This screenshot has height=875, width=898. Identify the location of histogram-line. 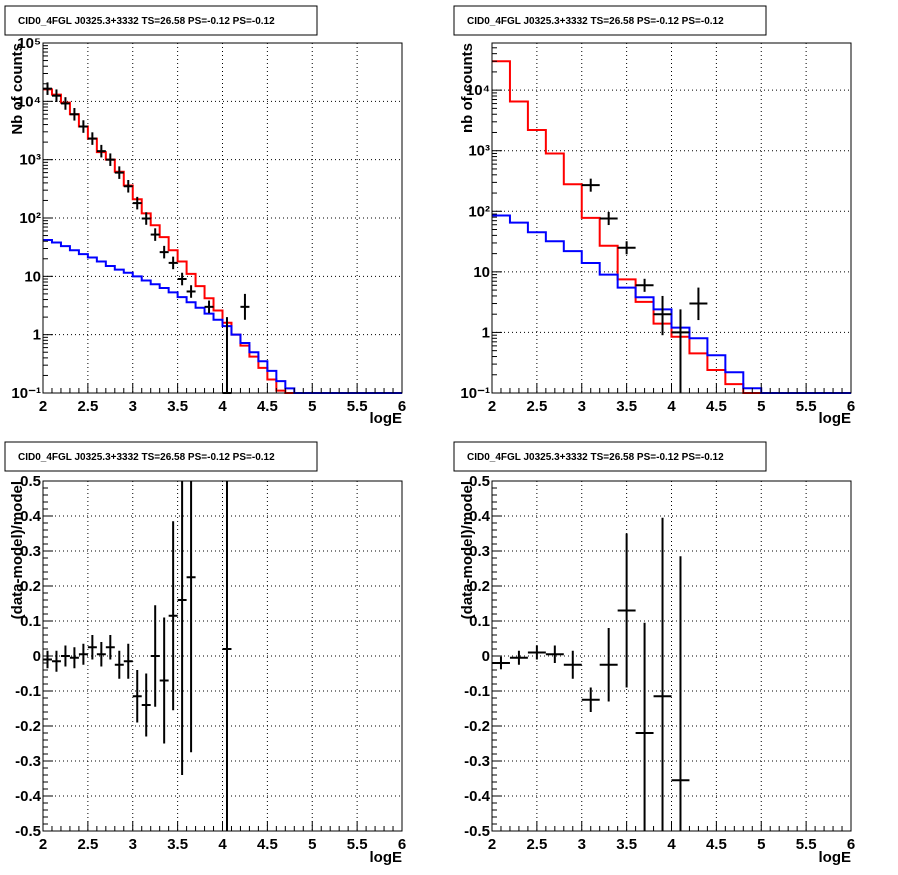
(671, 304).